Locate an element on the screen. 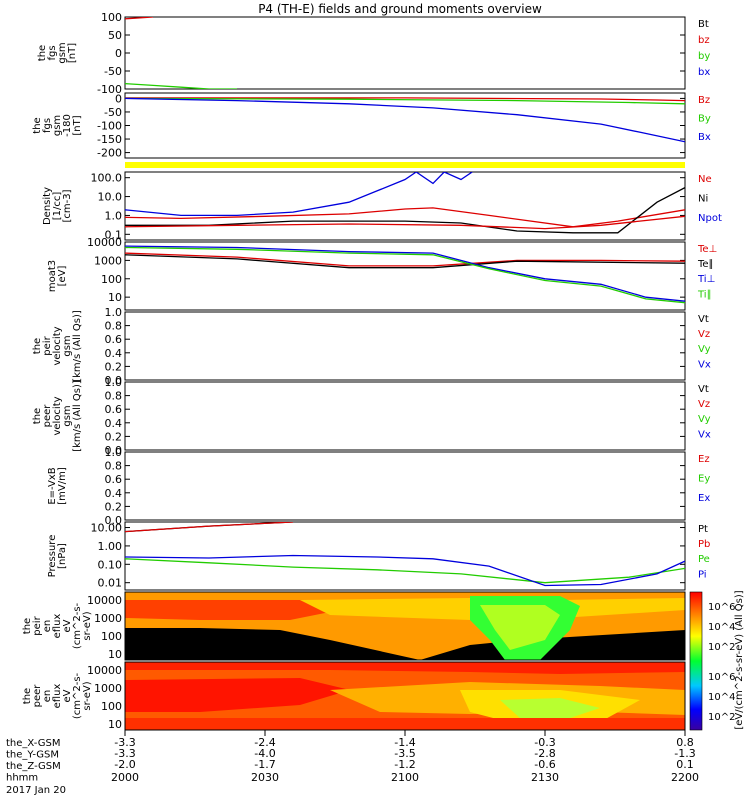 Image resolution: width=750 pixels, height=800 pixels. spectrogram-electrons is located at coordinates (405, 696).